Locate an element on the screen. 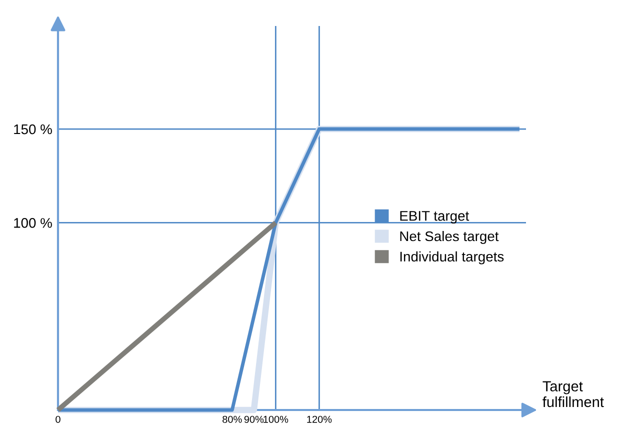 The height and width of the screenshot is (436, 619). legend-label: Net Sales target is located at coordinates (449, 237).